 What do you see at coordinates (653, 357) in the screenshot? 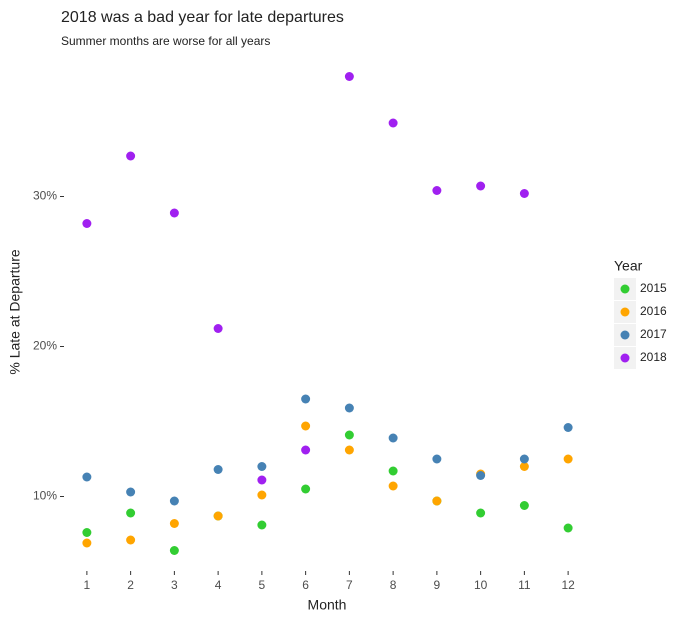
I see `legend-label: 2018` at bounding box center [653, 357].